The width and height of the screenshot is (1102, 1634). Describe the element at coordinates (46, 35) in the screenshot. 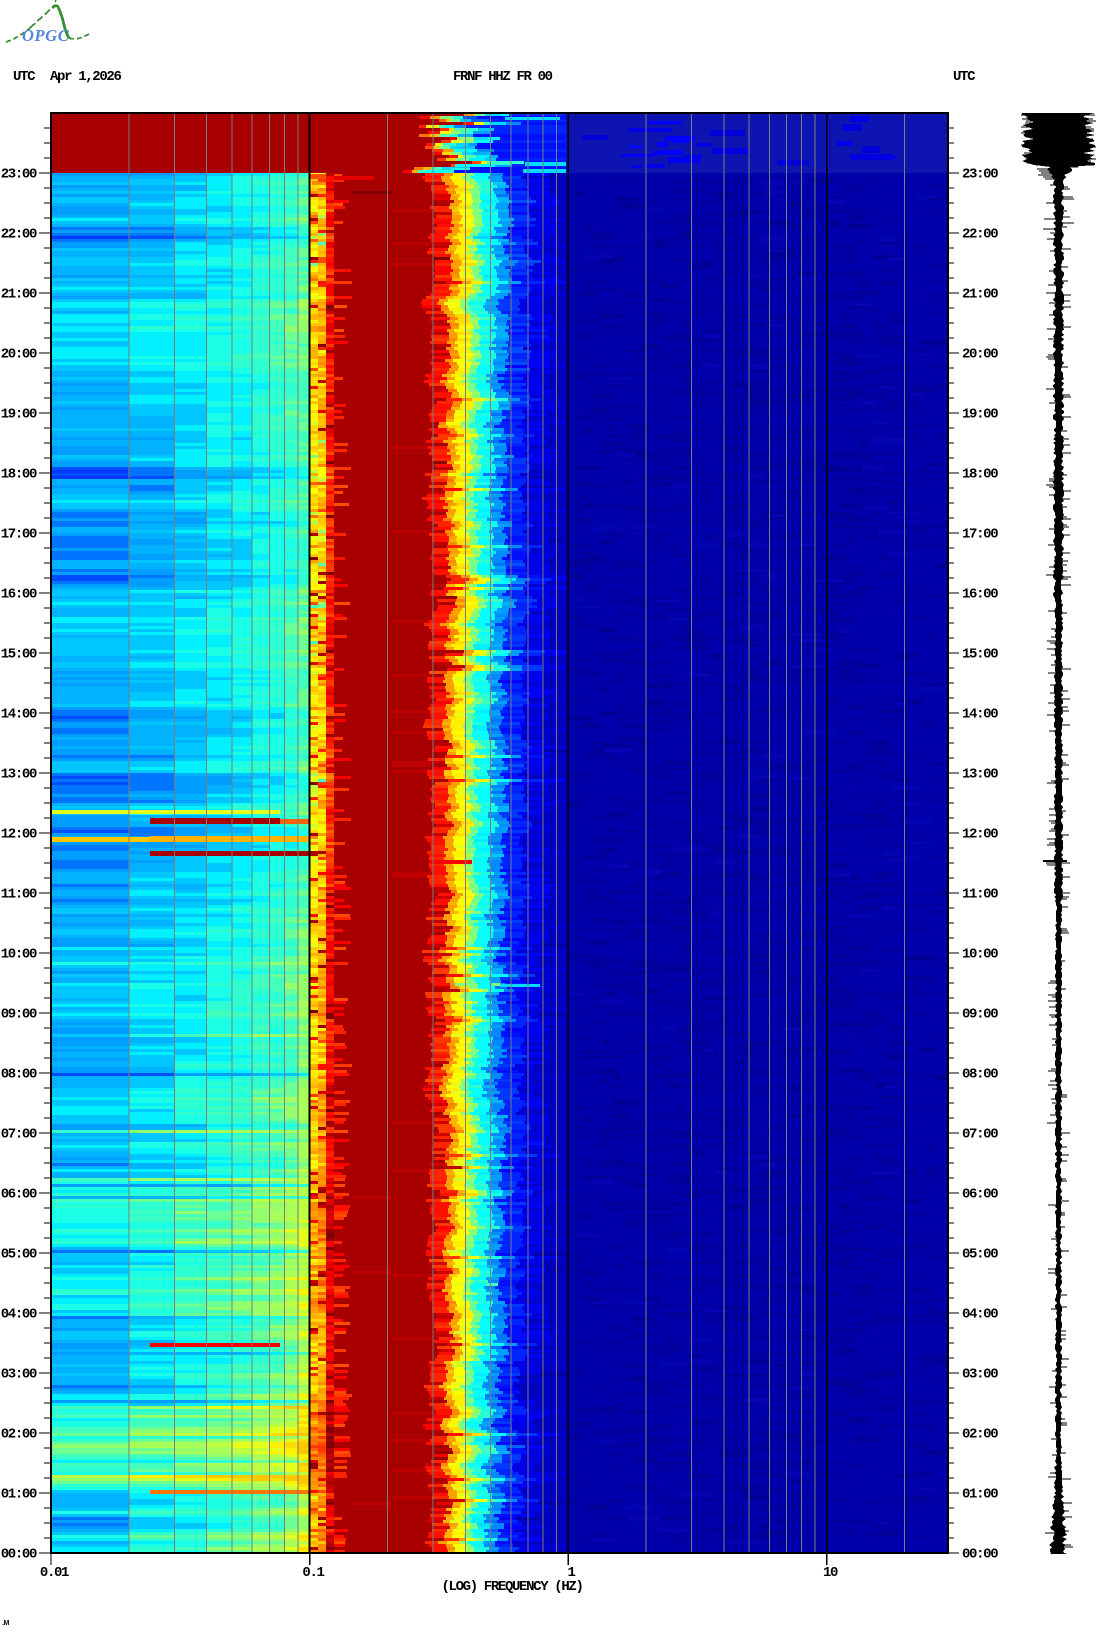

I see `svg-text: OPGC` at that location.